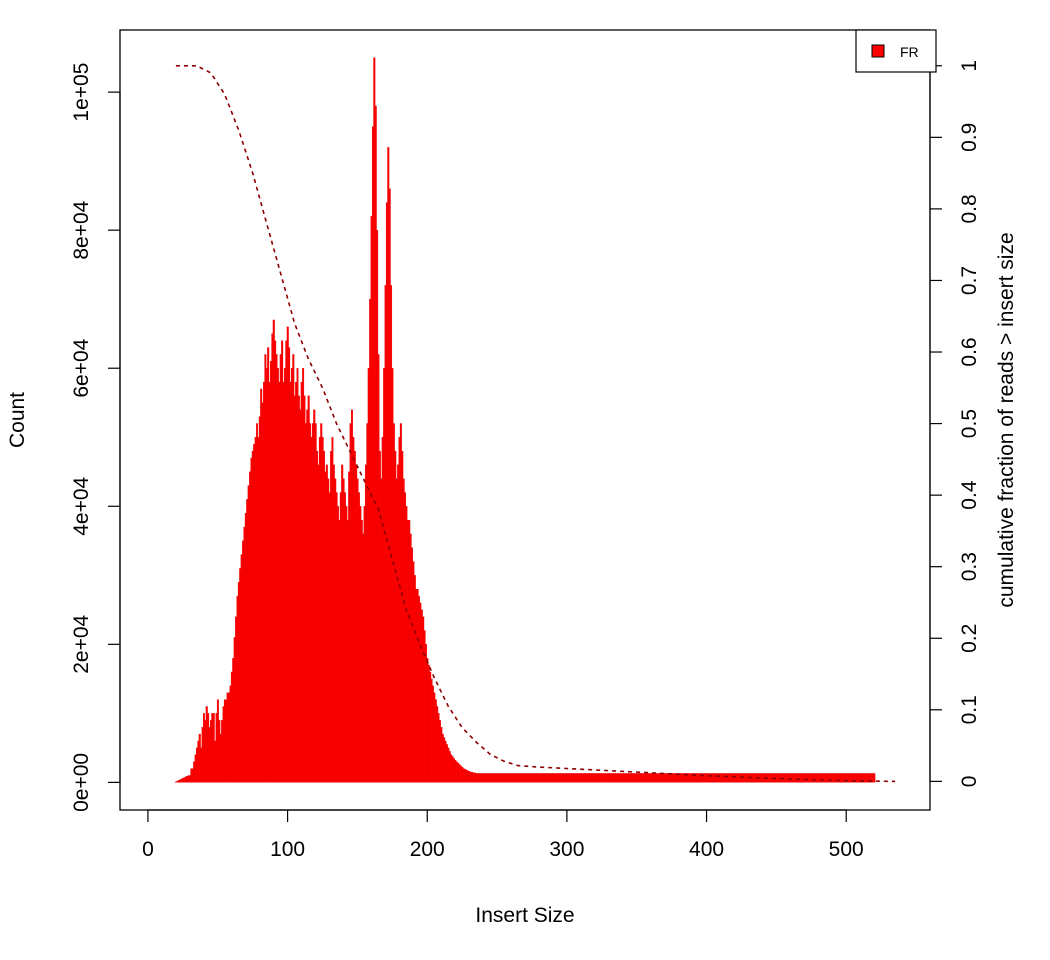 The height and width of the screenshot is (960, 1050). What do you see at coordinates (524, 915) in the screenshot?
I see `x-axis-label: Insert Size` at bounding box center [524, 915].